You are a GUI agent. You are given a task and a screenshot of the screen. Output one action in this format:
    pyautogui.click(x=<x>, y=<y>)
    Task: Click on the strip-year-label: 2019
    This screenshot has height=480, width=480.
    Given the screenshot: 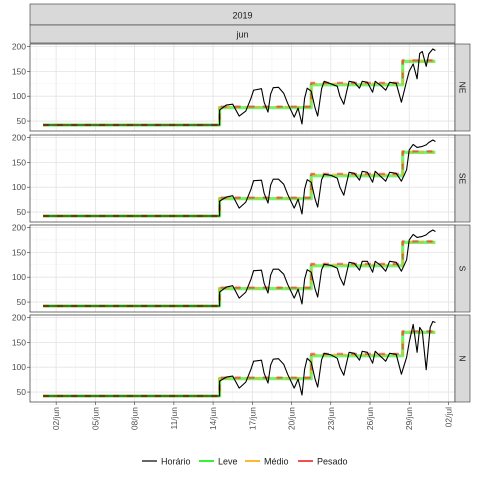 What is the action you would take?
    pyautogui.click(x=242, y=16)
    